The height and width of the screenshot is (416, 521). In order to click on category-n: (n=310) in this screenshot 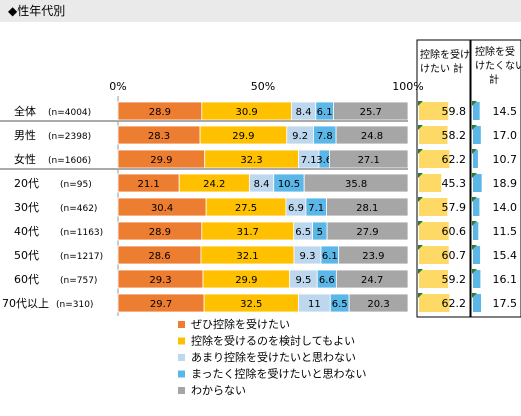, I will do `click(74, 305)`.